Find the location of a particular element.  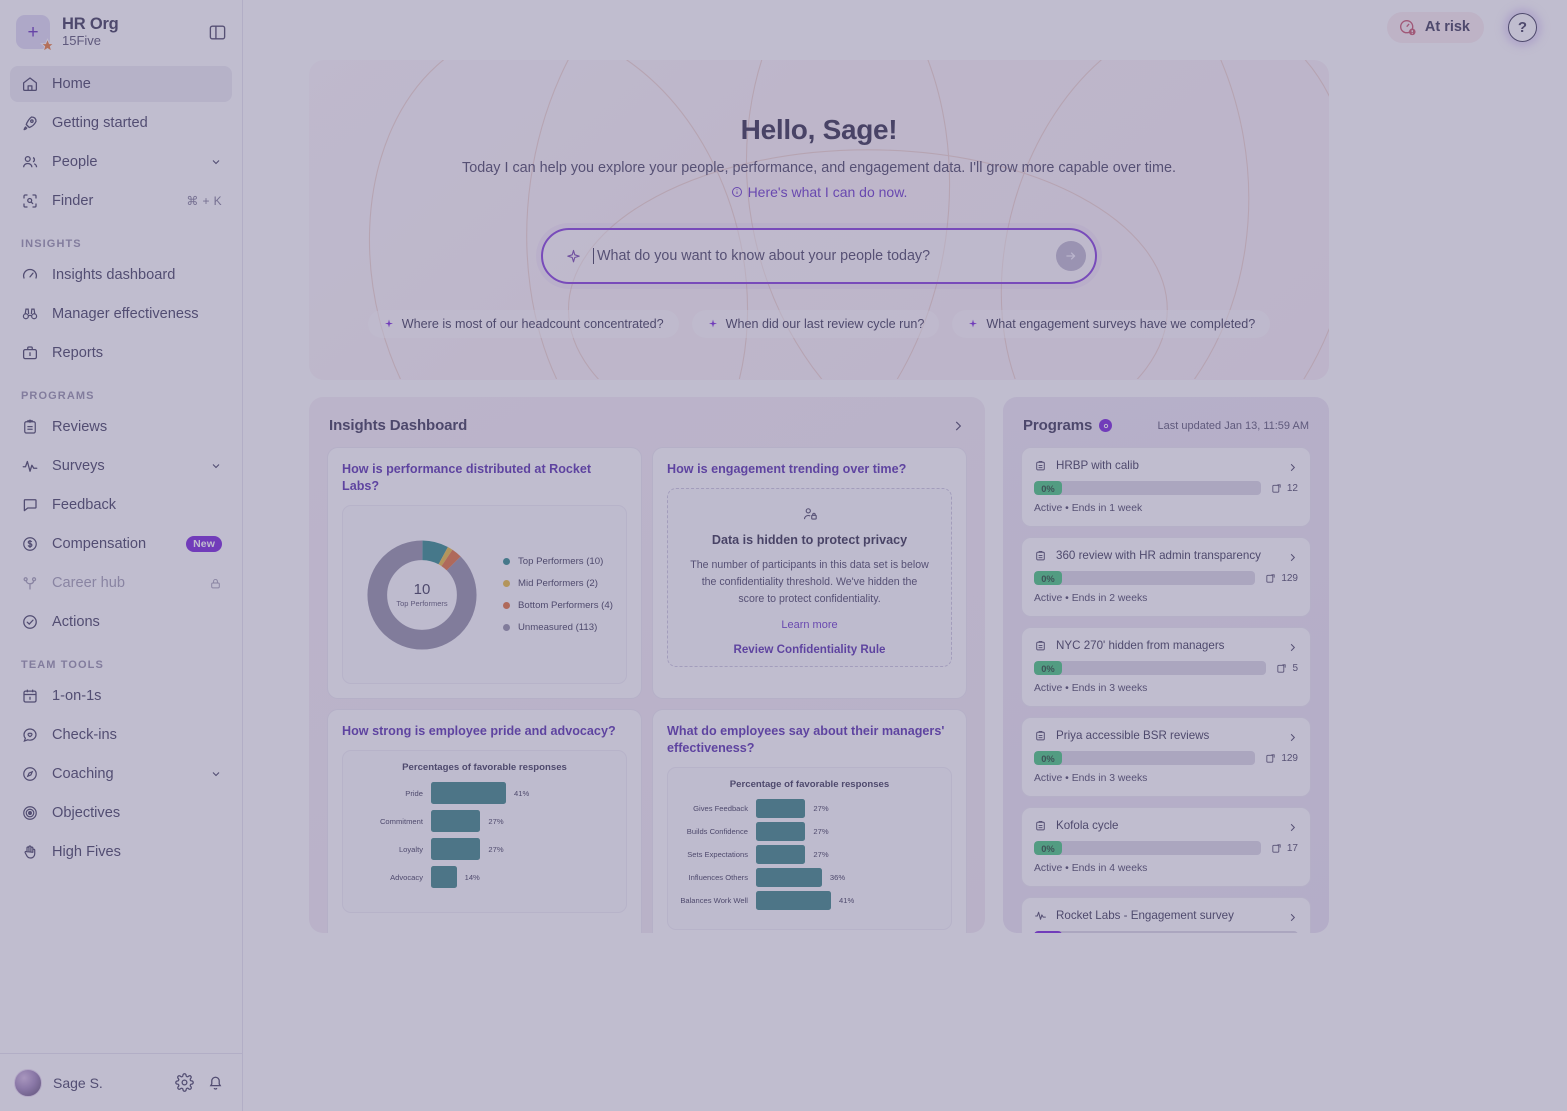

gear-icon is located at coordinates (185, 1082).